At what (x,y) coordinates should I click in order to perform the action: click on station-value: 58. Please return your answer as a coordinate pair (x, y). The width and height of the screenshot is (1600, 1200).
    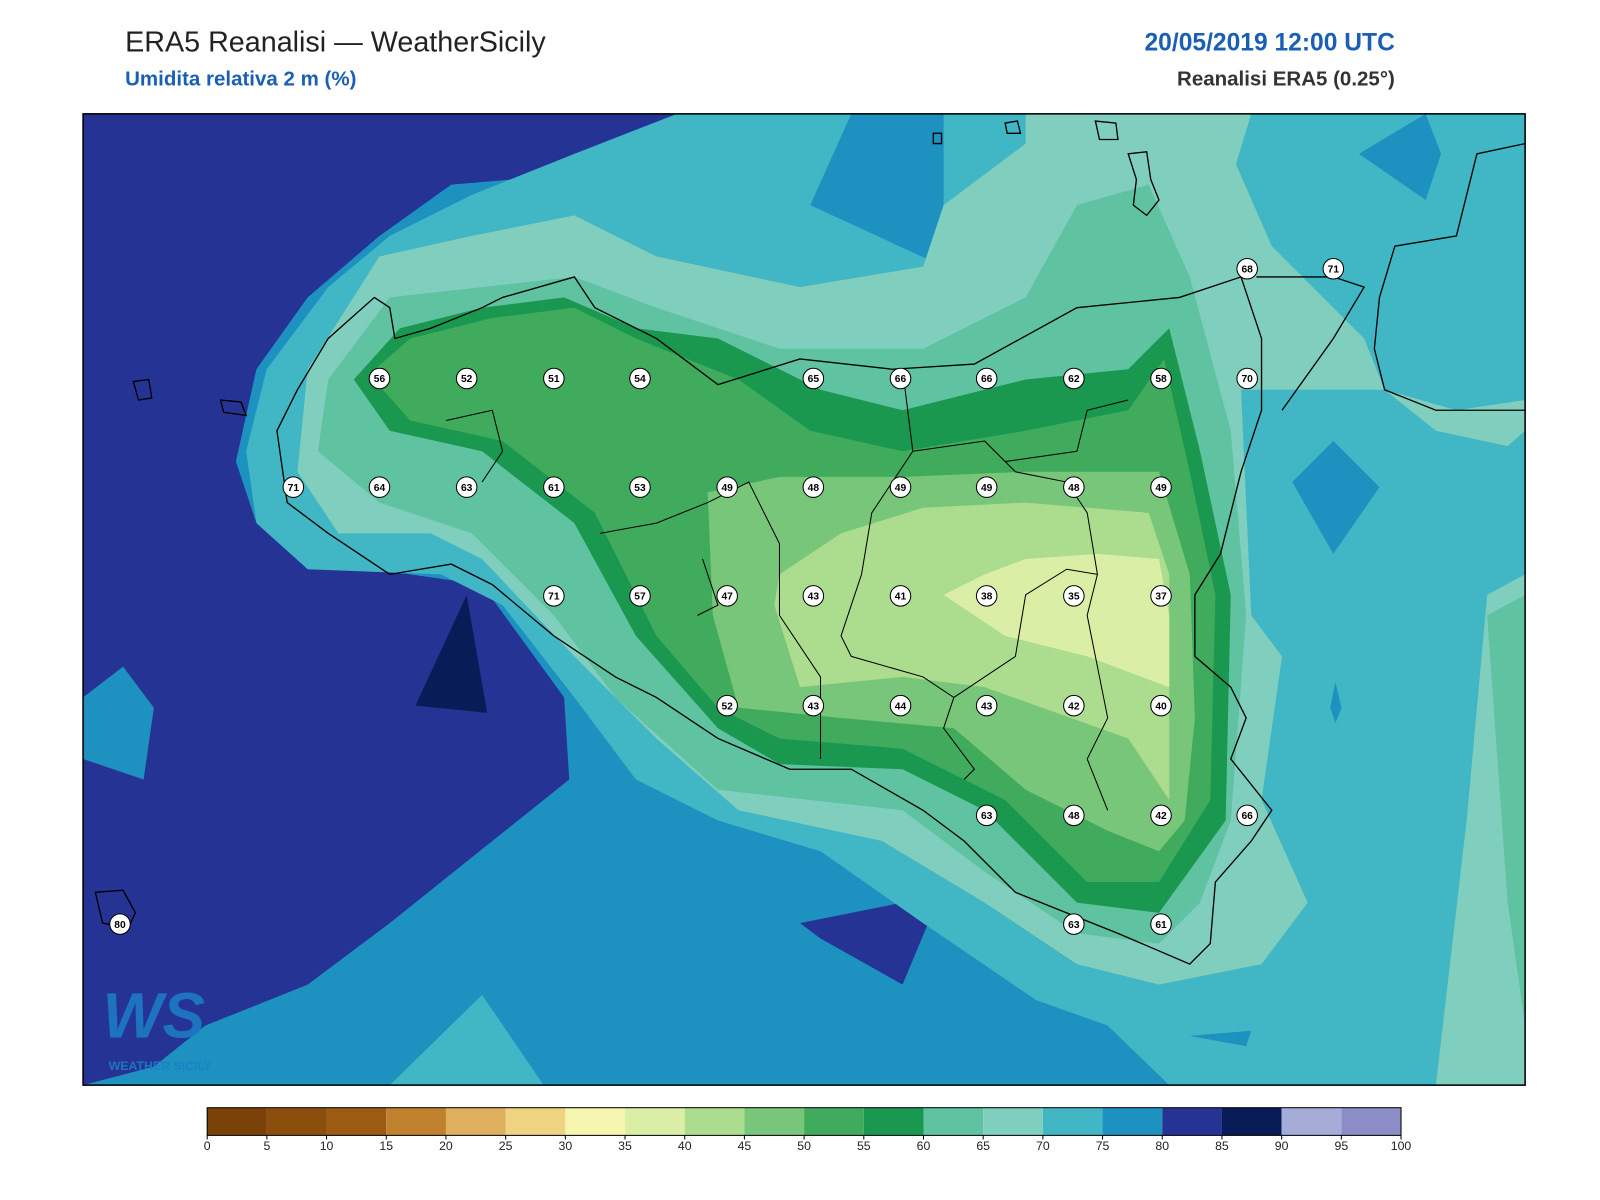
    Looking at the image, I should click on (1161, 379).